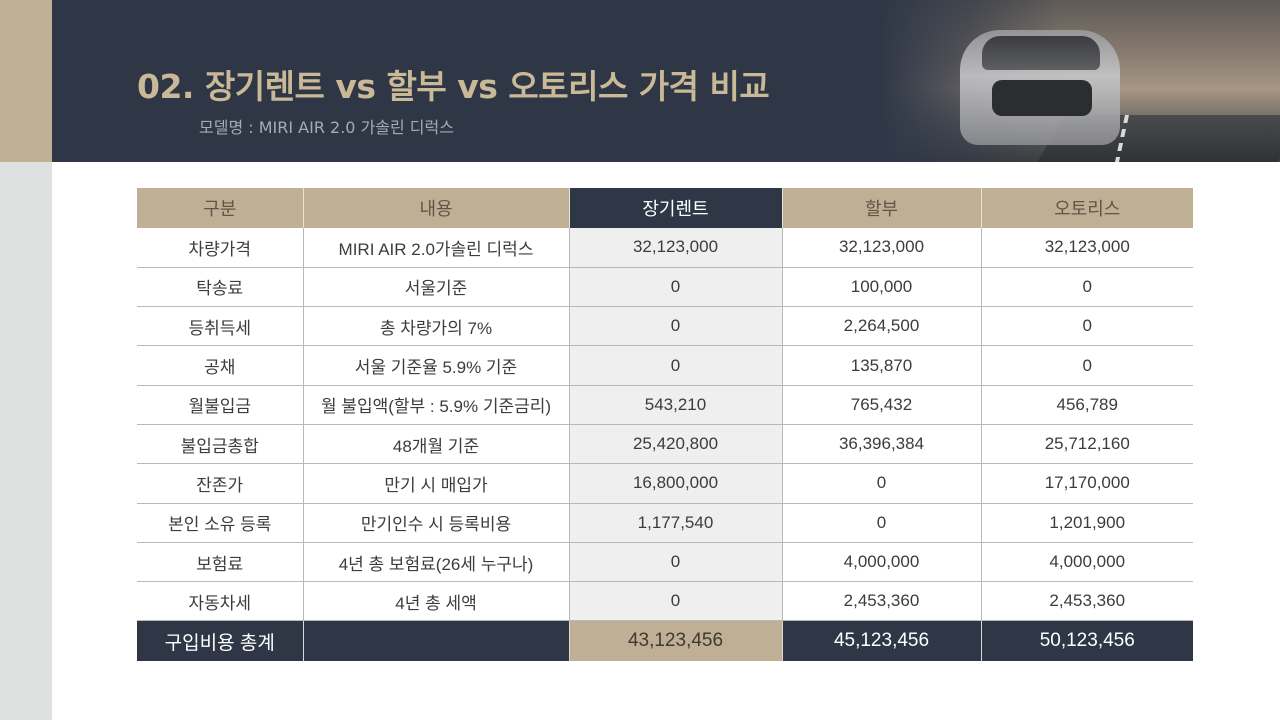 The height and width of the screenshot is (720, 1280). I want to click on table-row: 자동차세 4년 총 세액 0 2,453,360 2,453,360, so click(665, 601).